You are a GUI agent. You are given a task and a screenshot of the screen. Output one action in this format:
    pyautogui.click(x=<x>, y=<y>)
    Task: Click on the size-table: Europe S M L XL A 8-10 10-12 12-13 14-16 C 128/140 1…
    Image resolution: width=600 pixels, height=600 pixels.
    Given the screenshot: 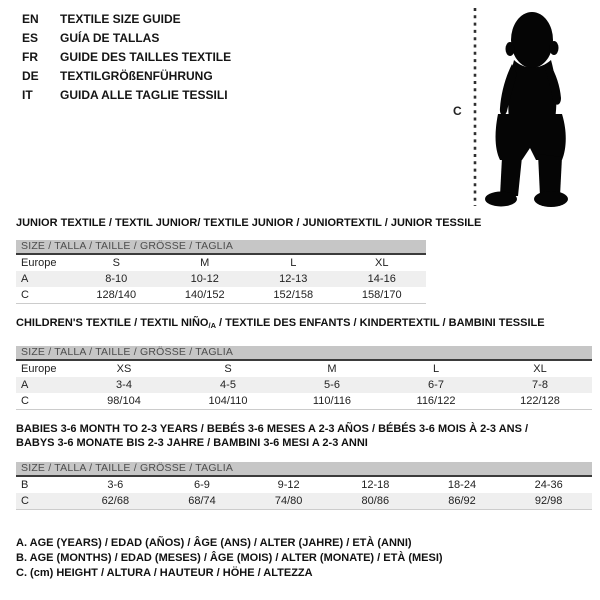 What is the action you would take?
    pyautogui.click(x=221, y=279)
    